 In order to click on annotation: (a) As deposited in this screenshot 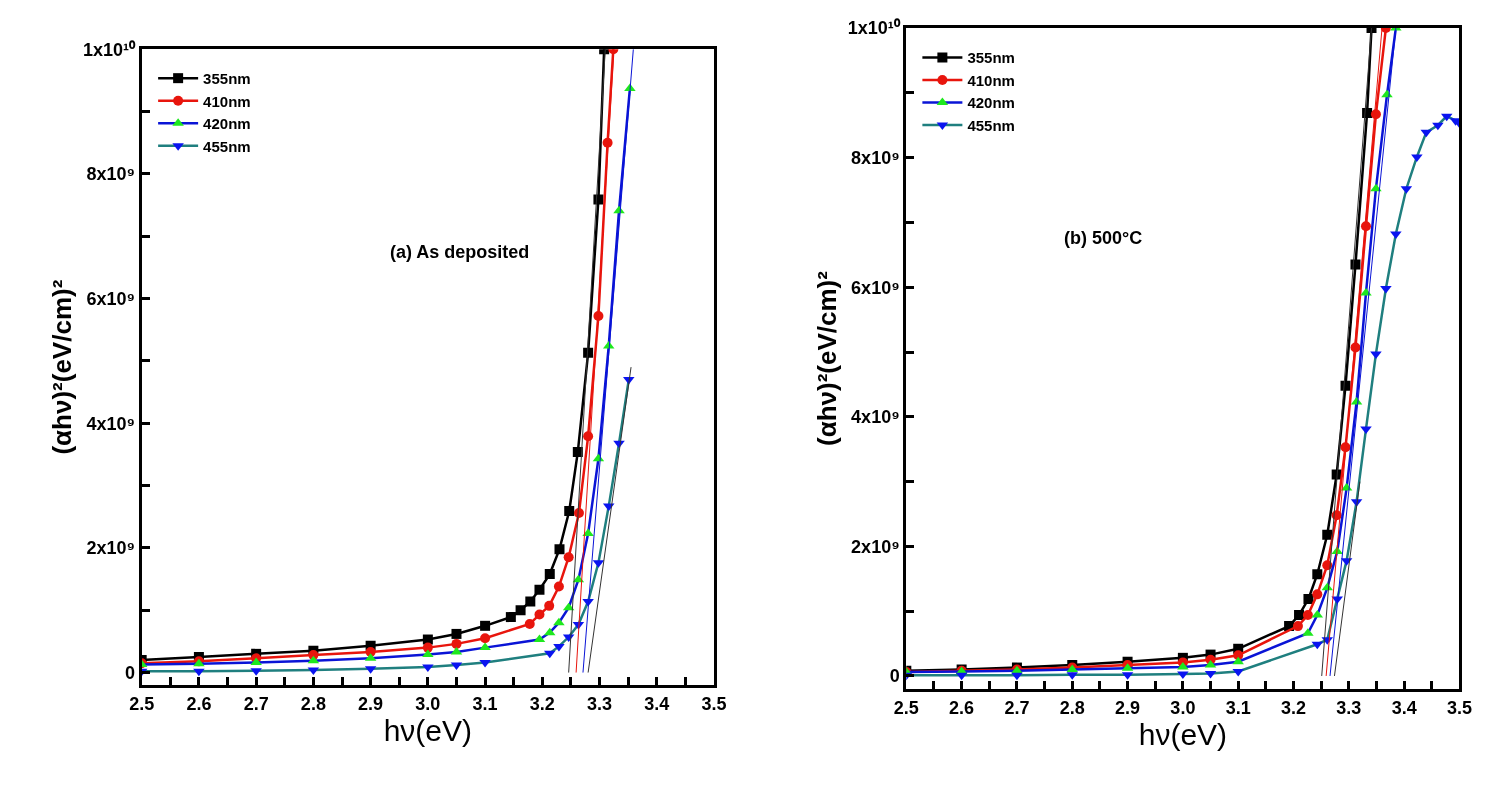, I will do `click(460, 252)`.